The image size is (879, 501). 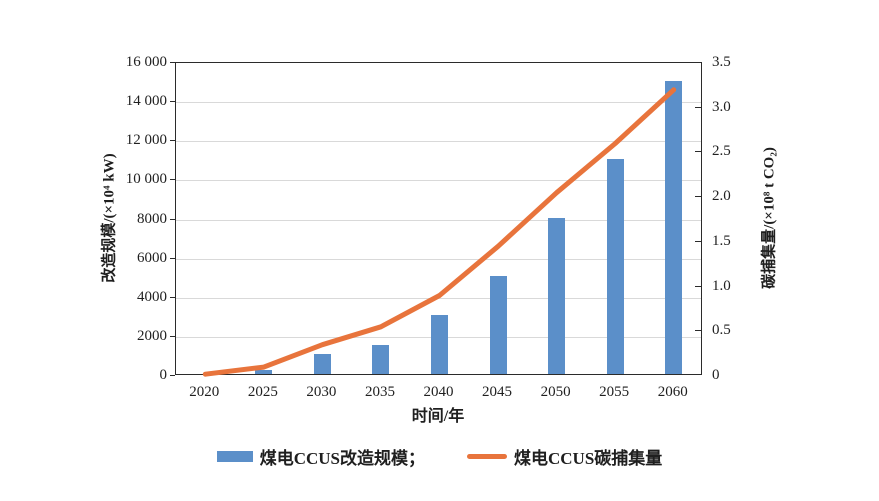 What do you see at coordinates (557, 295) in the screenshot?
I see `bar-2050` at bounding box center [557, 295].